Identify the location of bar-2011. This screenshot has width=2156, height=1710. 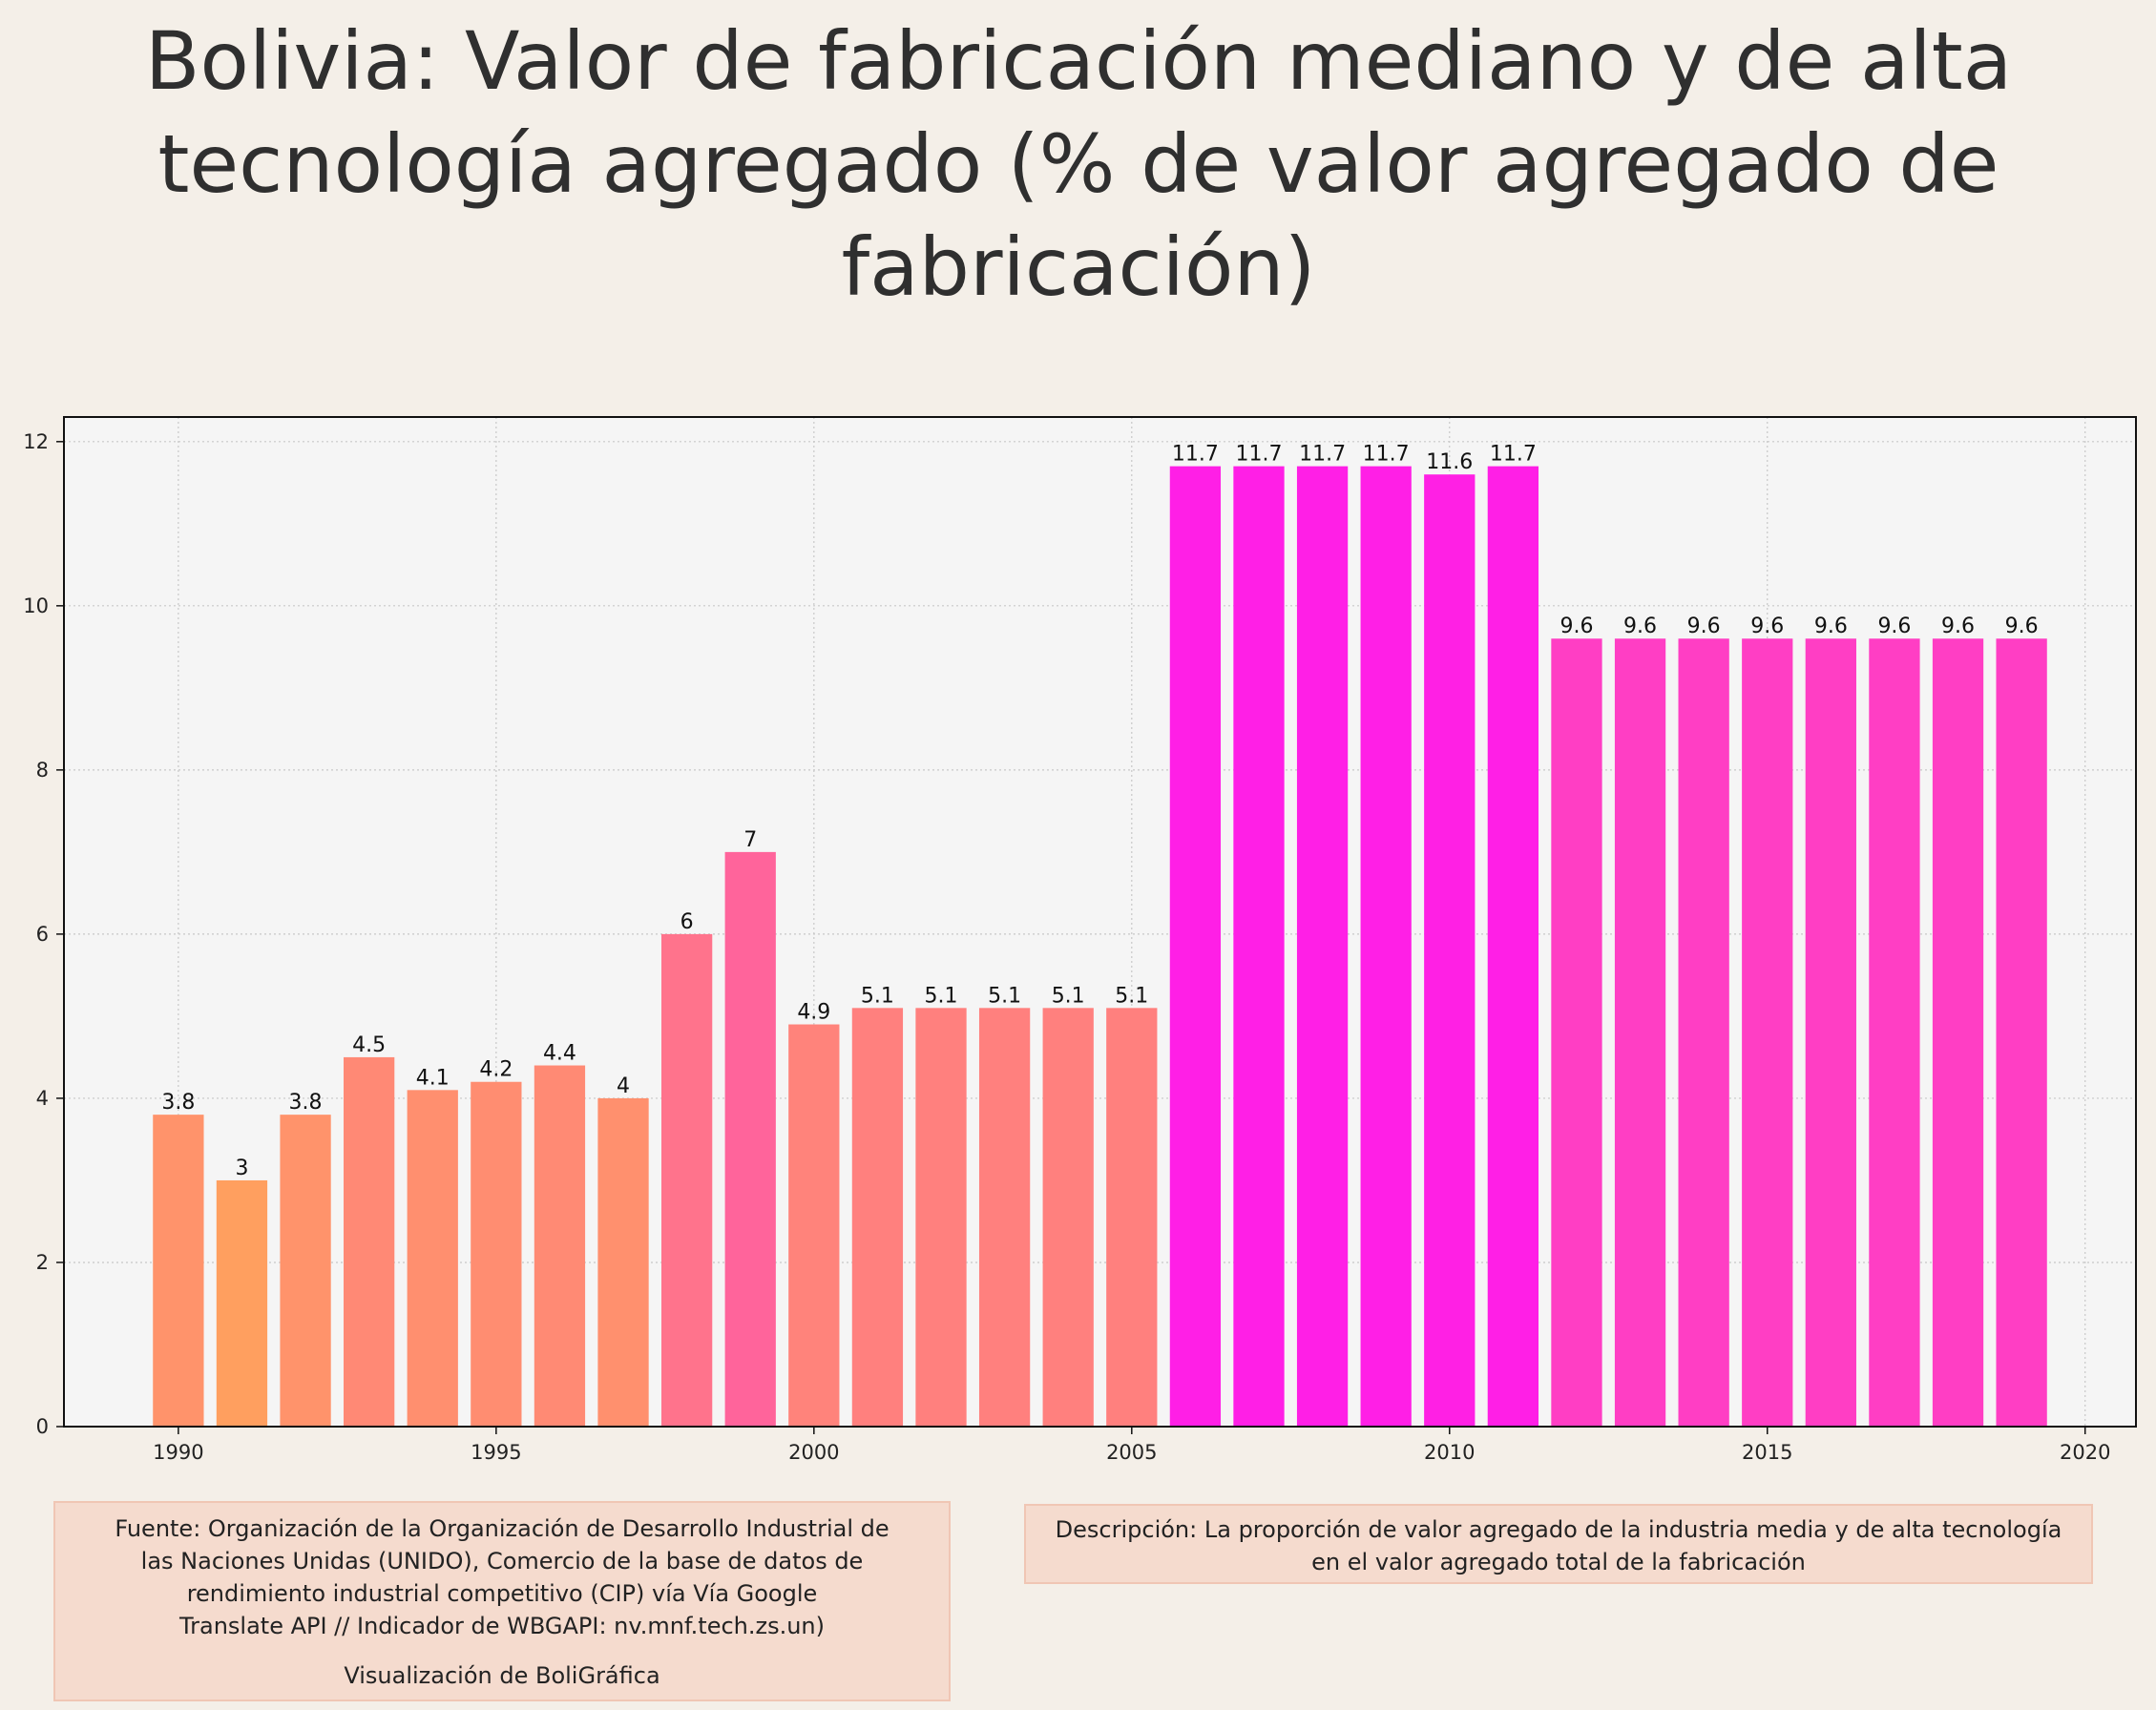
(1513, 946).